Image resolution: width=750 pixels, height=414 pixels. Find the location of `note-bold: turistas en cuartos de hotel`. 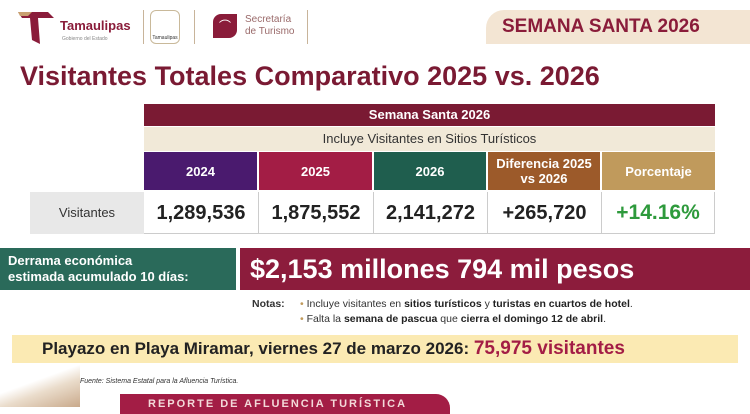

note-bold: turistas en cuartos de hotel is located at coordinates (561, 304).